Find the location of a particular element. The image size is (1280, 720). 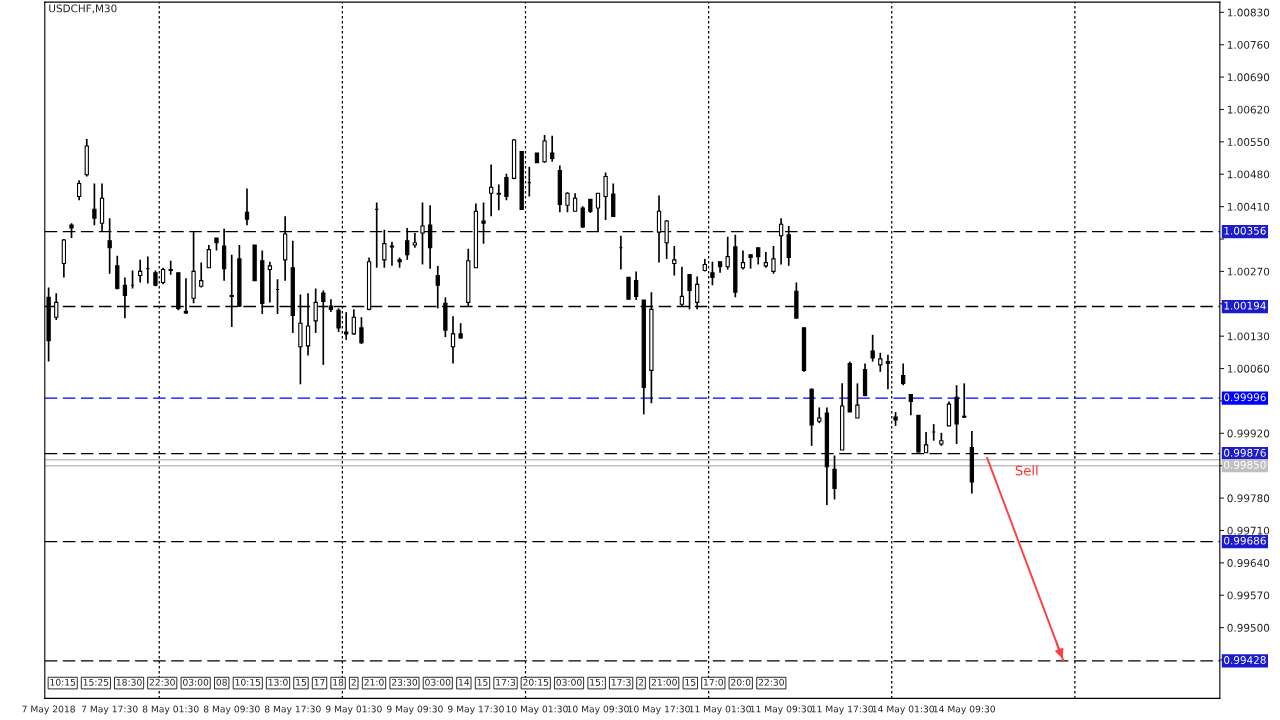

y-tick-label: 0.99710 is located at coordinates (1248, 530).